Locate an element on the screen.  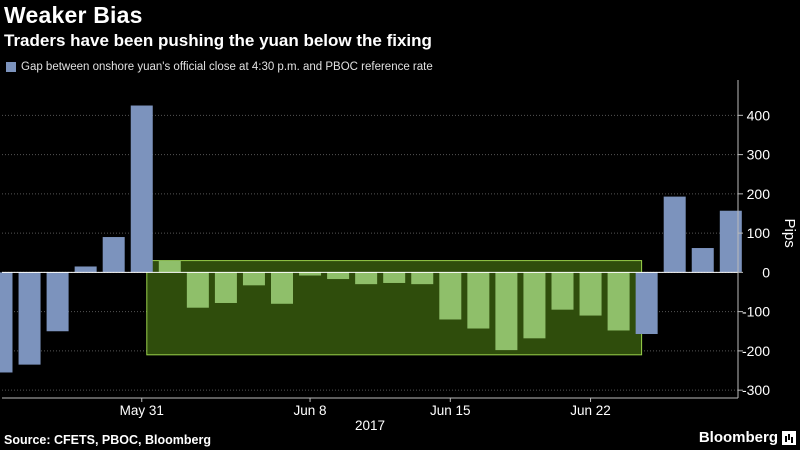
x-year-label: 2017 is located at coordinates (370, 425).